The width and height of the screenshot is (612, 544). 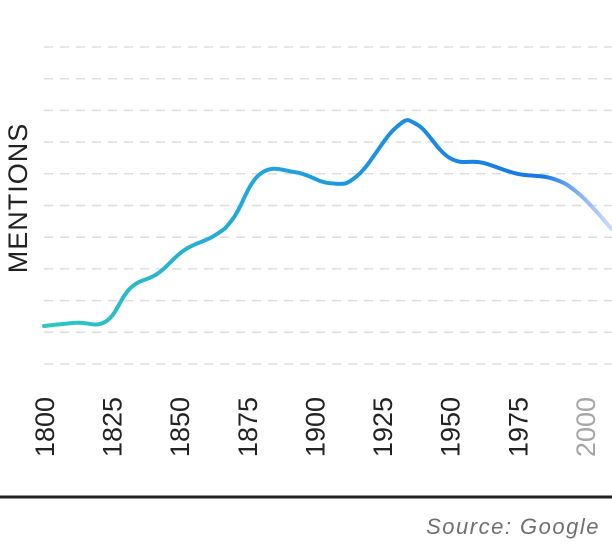 What do you see at coordinates (383, 427) in the screenshot?
I see `x-tick-label: 1925` at bounding box center [383, 427].